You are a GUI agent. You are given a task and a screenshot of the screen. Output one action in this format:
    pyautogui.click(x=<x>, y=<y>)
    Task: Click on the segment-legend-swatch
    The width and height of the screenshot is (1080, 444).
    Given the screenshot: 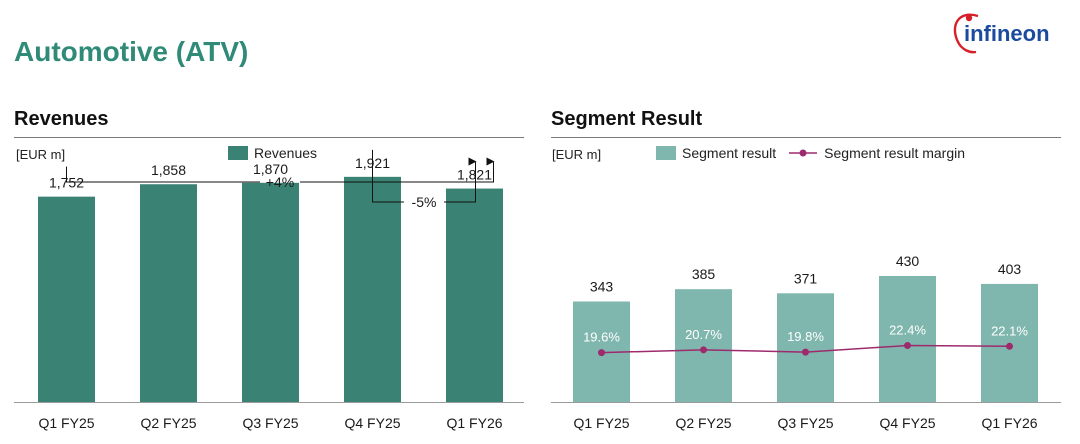 What is the action you would take?
    pyautogui.click(x=666, y=153)
    